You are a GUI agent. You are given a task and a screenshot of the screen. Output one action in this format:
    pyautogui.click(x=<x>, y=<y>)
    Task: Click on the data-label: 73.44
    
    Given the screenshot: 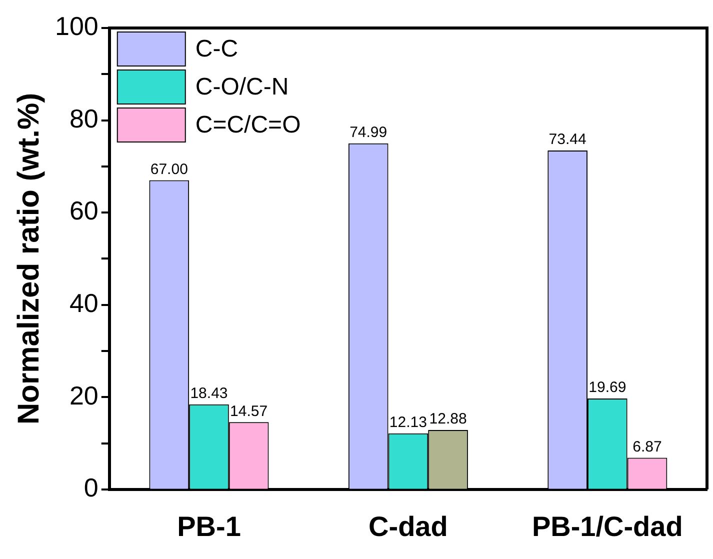 What is the action you would take?
    pyautogui.click(x=567, y=139)
    